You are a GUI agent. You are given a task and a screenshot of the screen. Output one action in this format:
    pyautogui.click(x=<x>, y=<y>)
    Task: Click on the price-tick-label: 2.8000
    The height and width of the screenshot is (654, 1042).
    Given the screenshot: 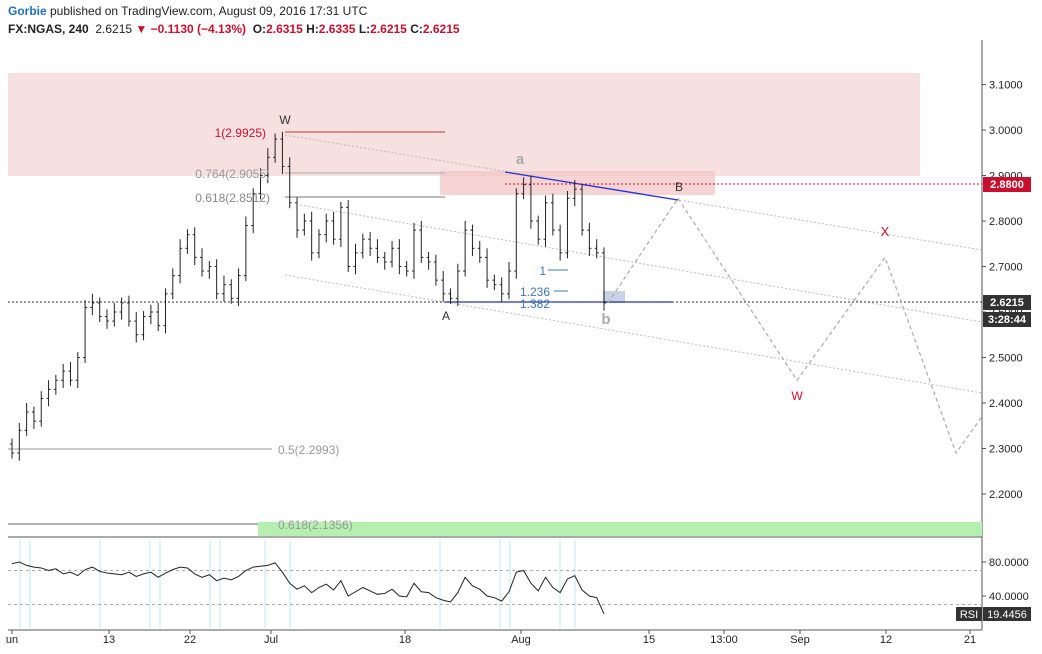 What is the action you would take?
    pyautogui.click(x=1006, y=222)
    